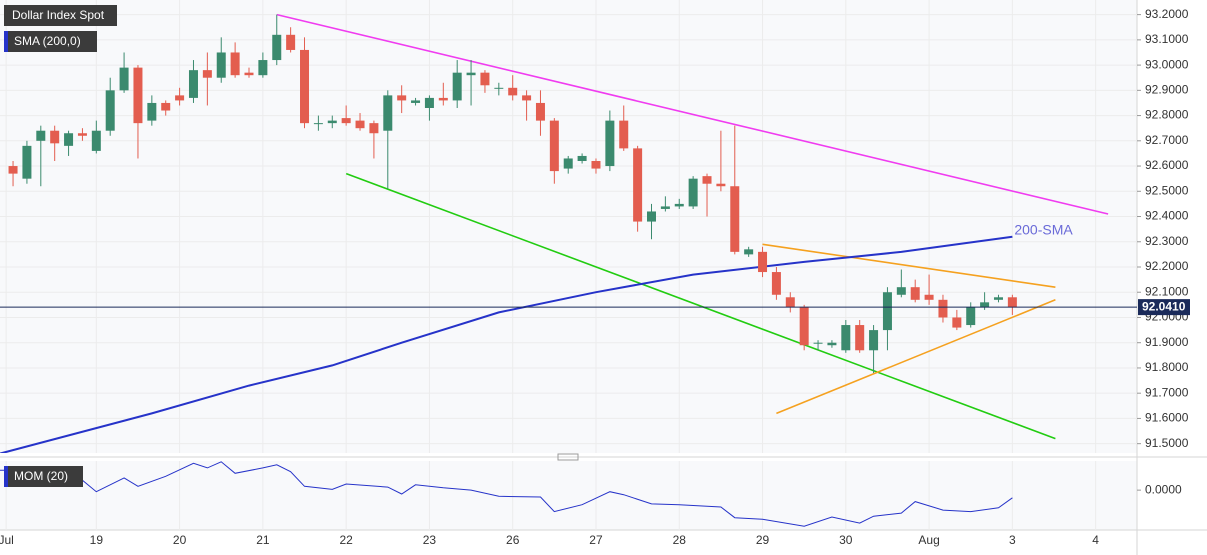 The width and height of the screenshot is (1207, 555). What do you see at coordinates (1167, 140) in the screenshot?
I see `y-tick-label: 92.7000` at bounding box center [1167, 140].